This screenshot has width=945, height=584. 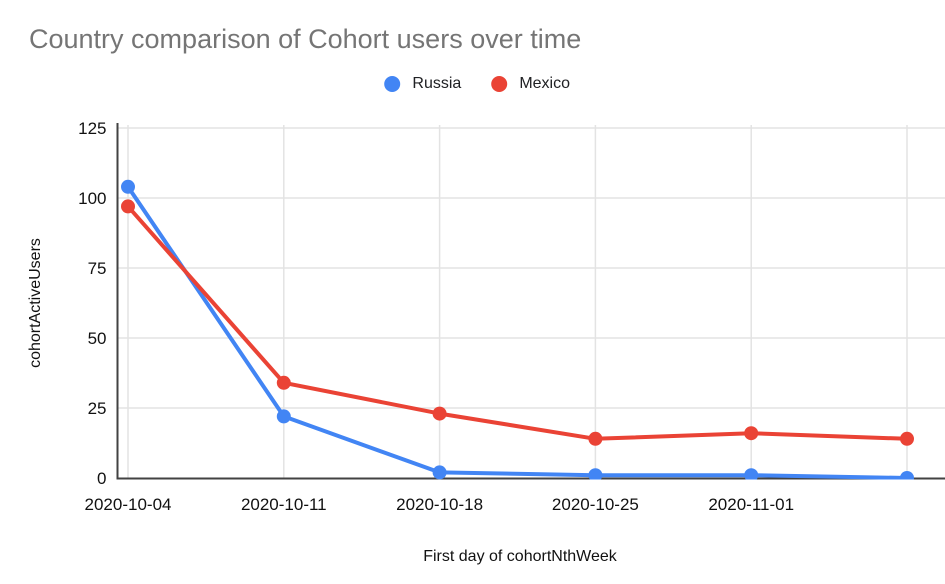 I want to click on y-tick-label: 100, so click(x=92, y=198).